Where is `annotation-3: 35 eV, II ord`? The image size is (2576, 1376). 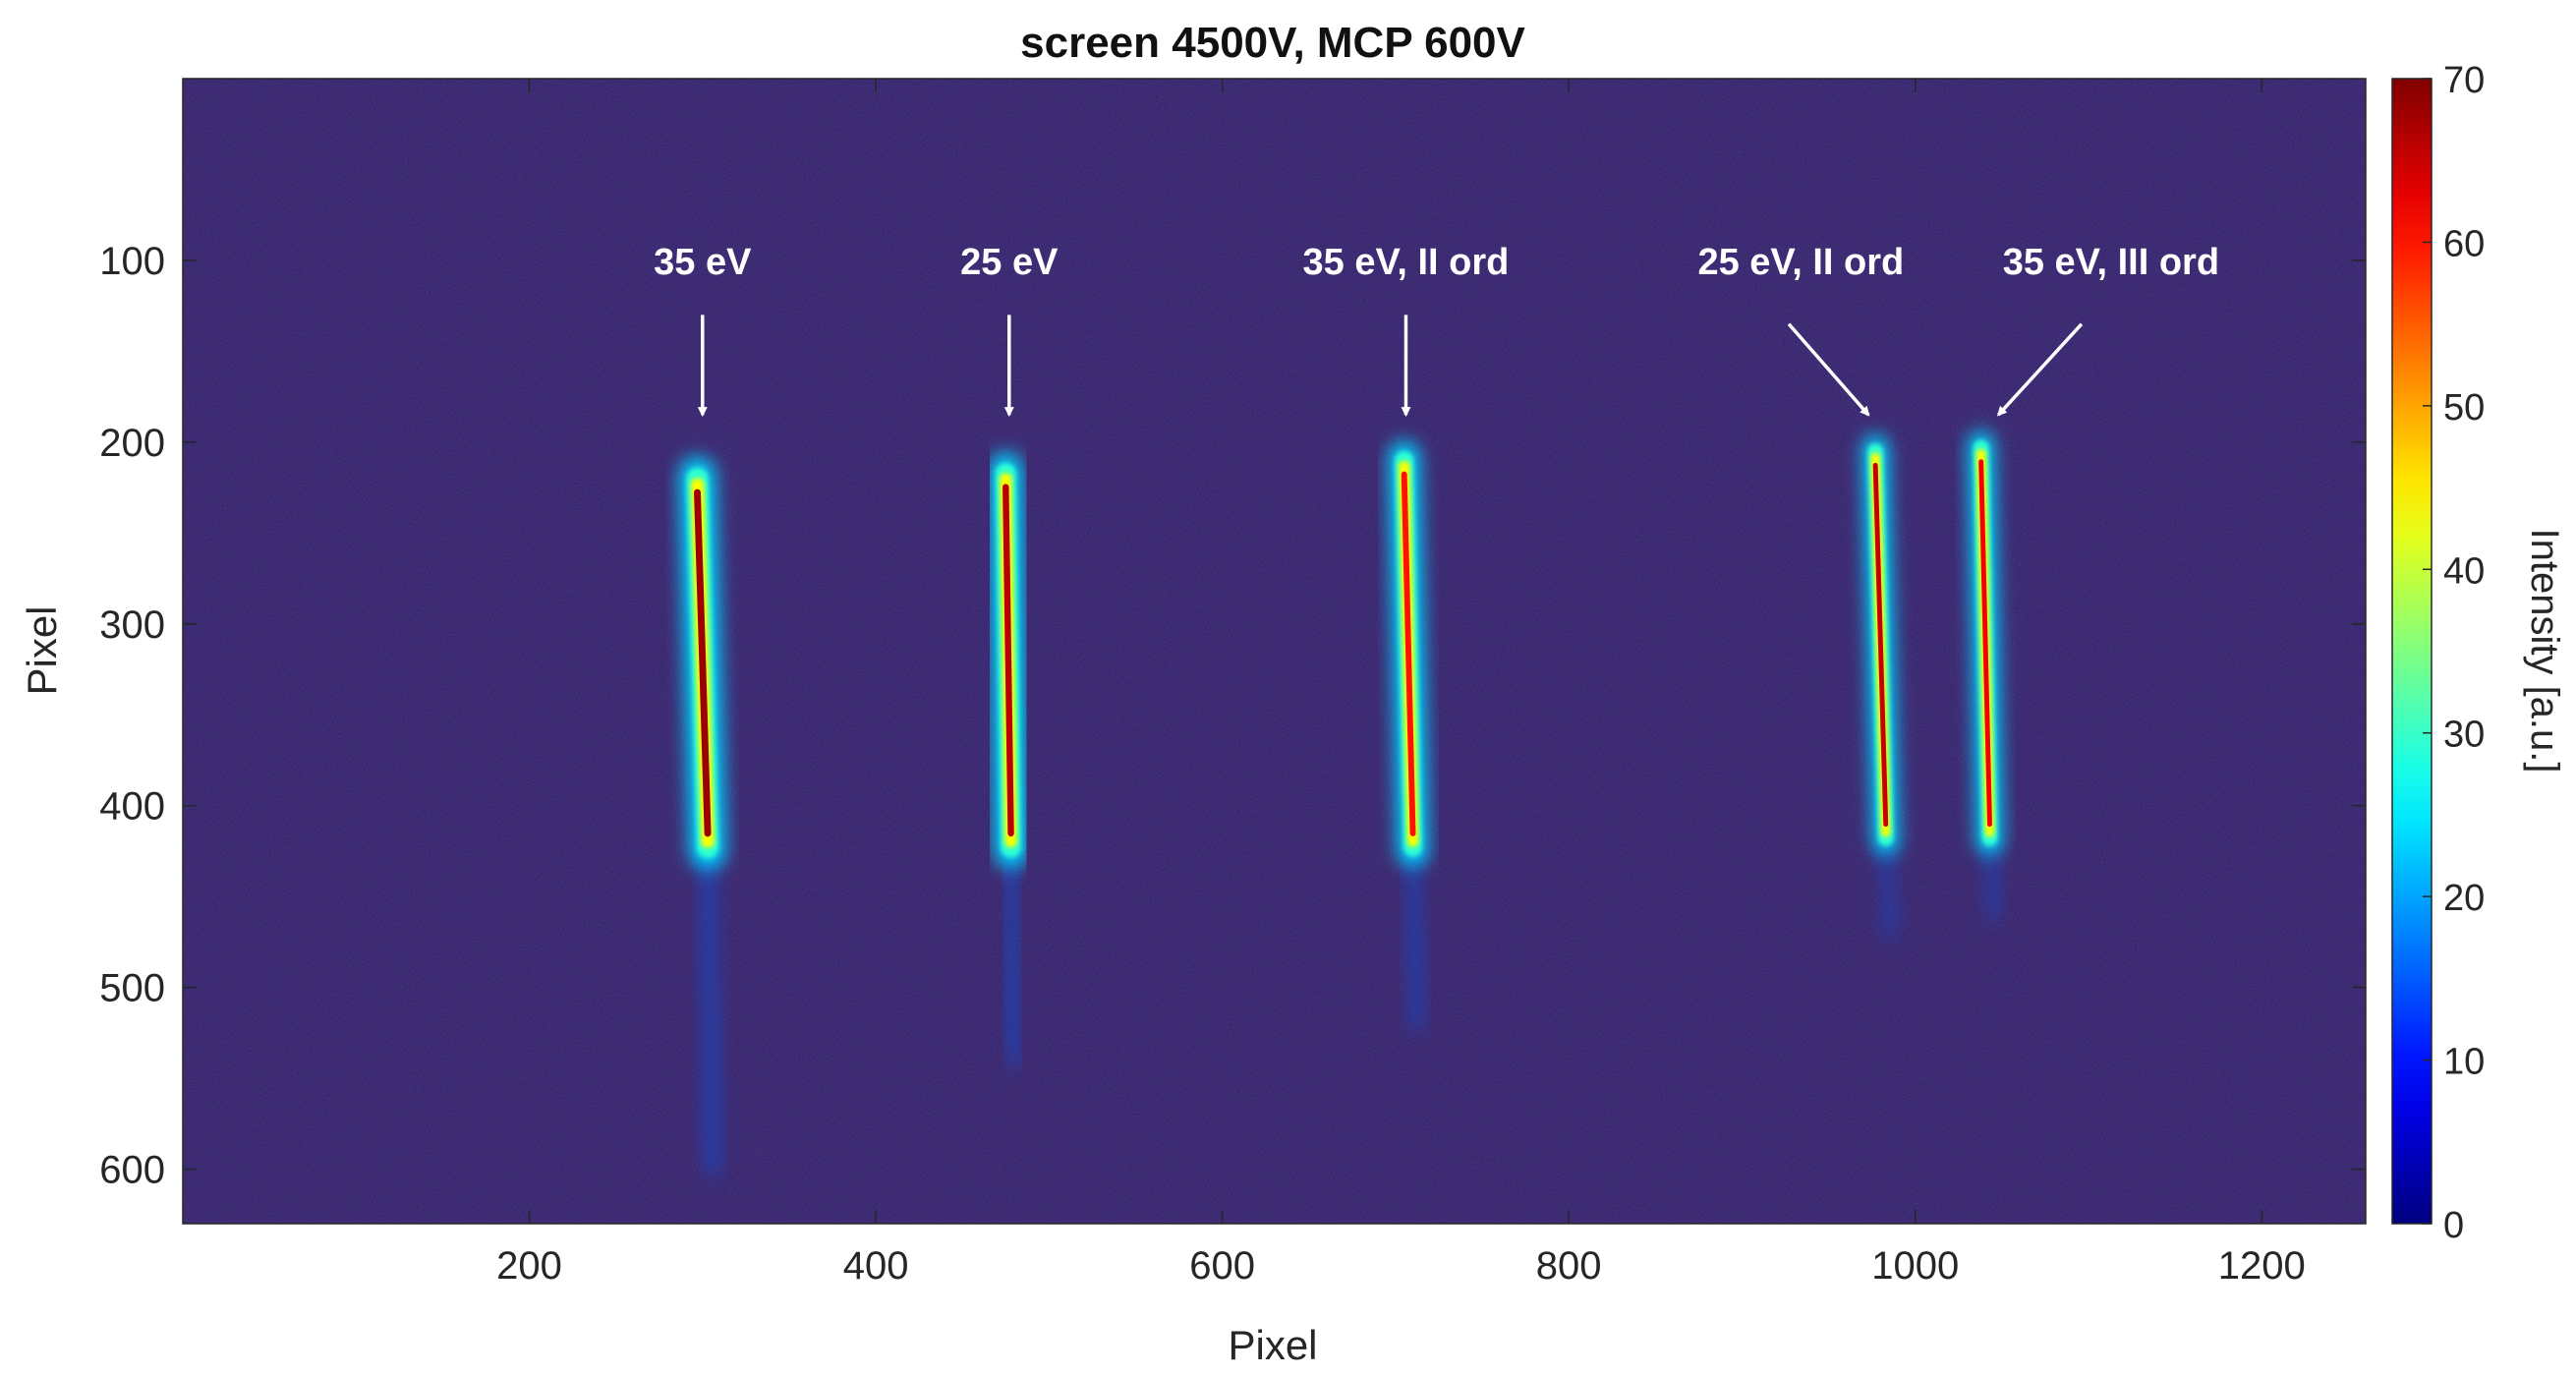
annotation-3: 35 eV, II ord is located at coordinates (1406, 330).